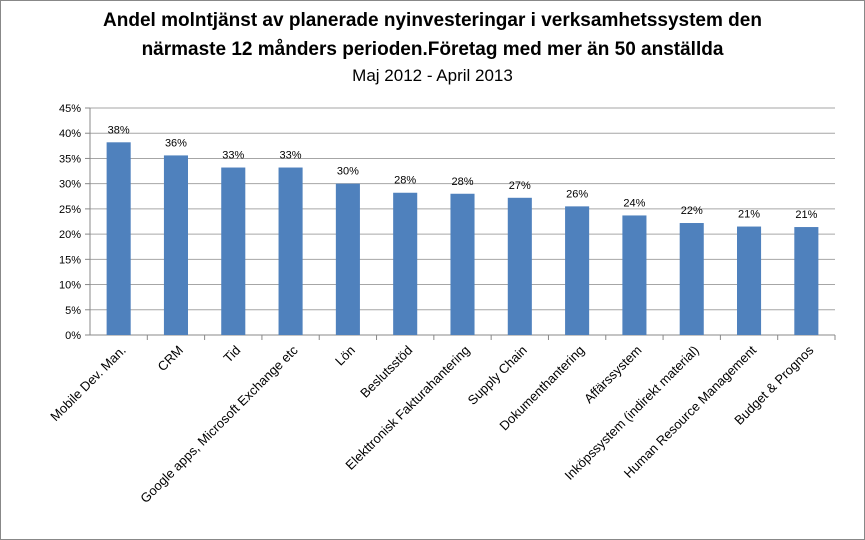 This screenshot has height=540, width=865. What do you see at coordinates (70, 134) in the screenshot?
I see `y-tick-label: 40%` at bounding box center [70, 134].